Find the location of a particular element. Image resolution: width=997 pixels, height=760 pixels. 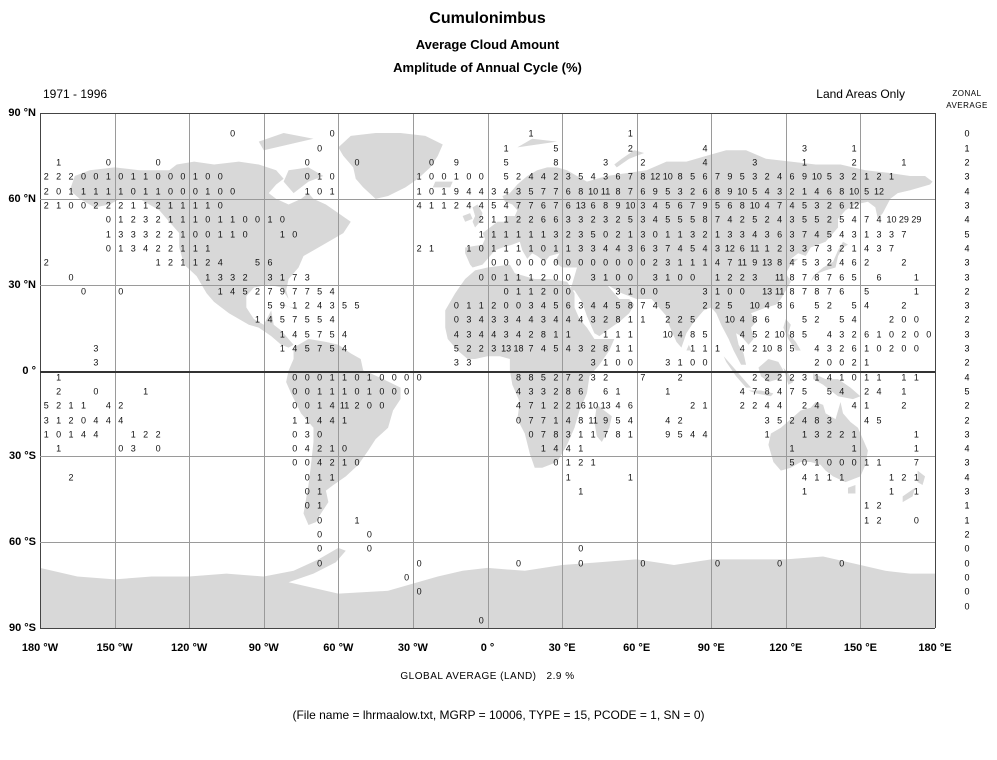

parallel-gridline is located at coordinates (487, 199).